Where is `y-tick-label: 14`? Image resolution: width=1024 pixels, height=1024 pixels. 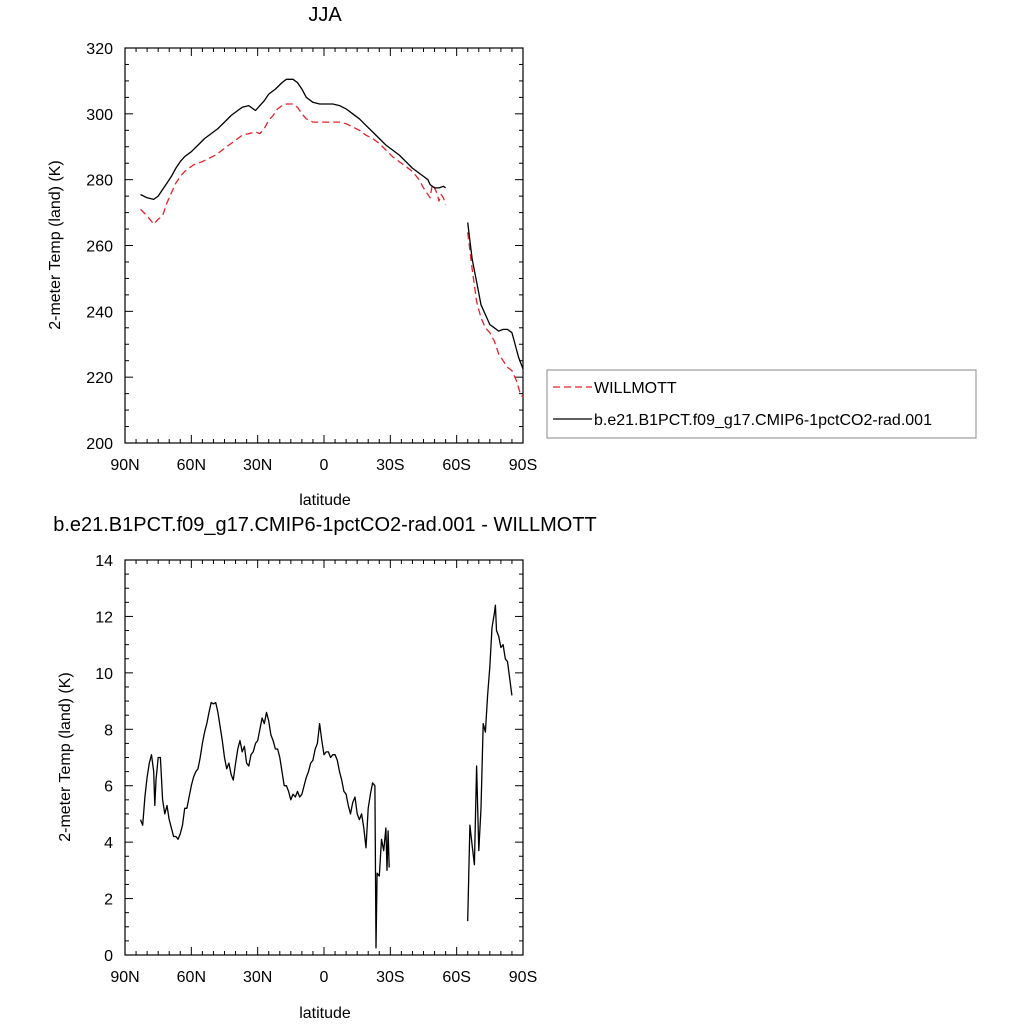 y-tick-label: 14 is located at coordinates (104, 561).